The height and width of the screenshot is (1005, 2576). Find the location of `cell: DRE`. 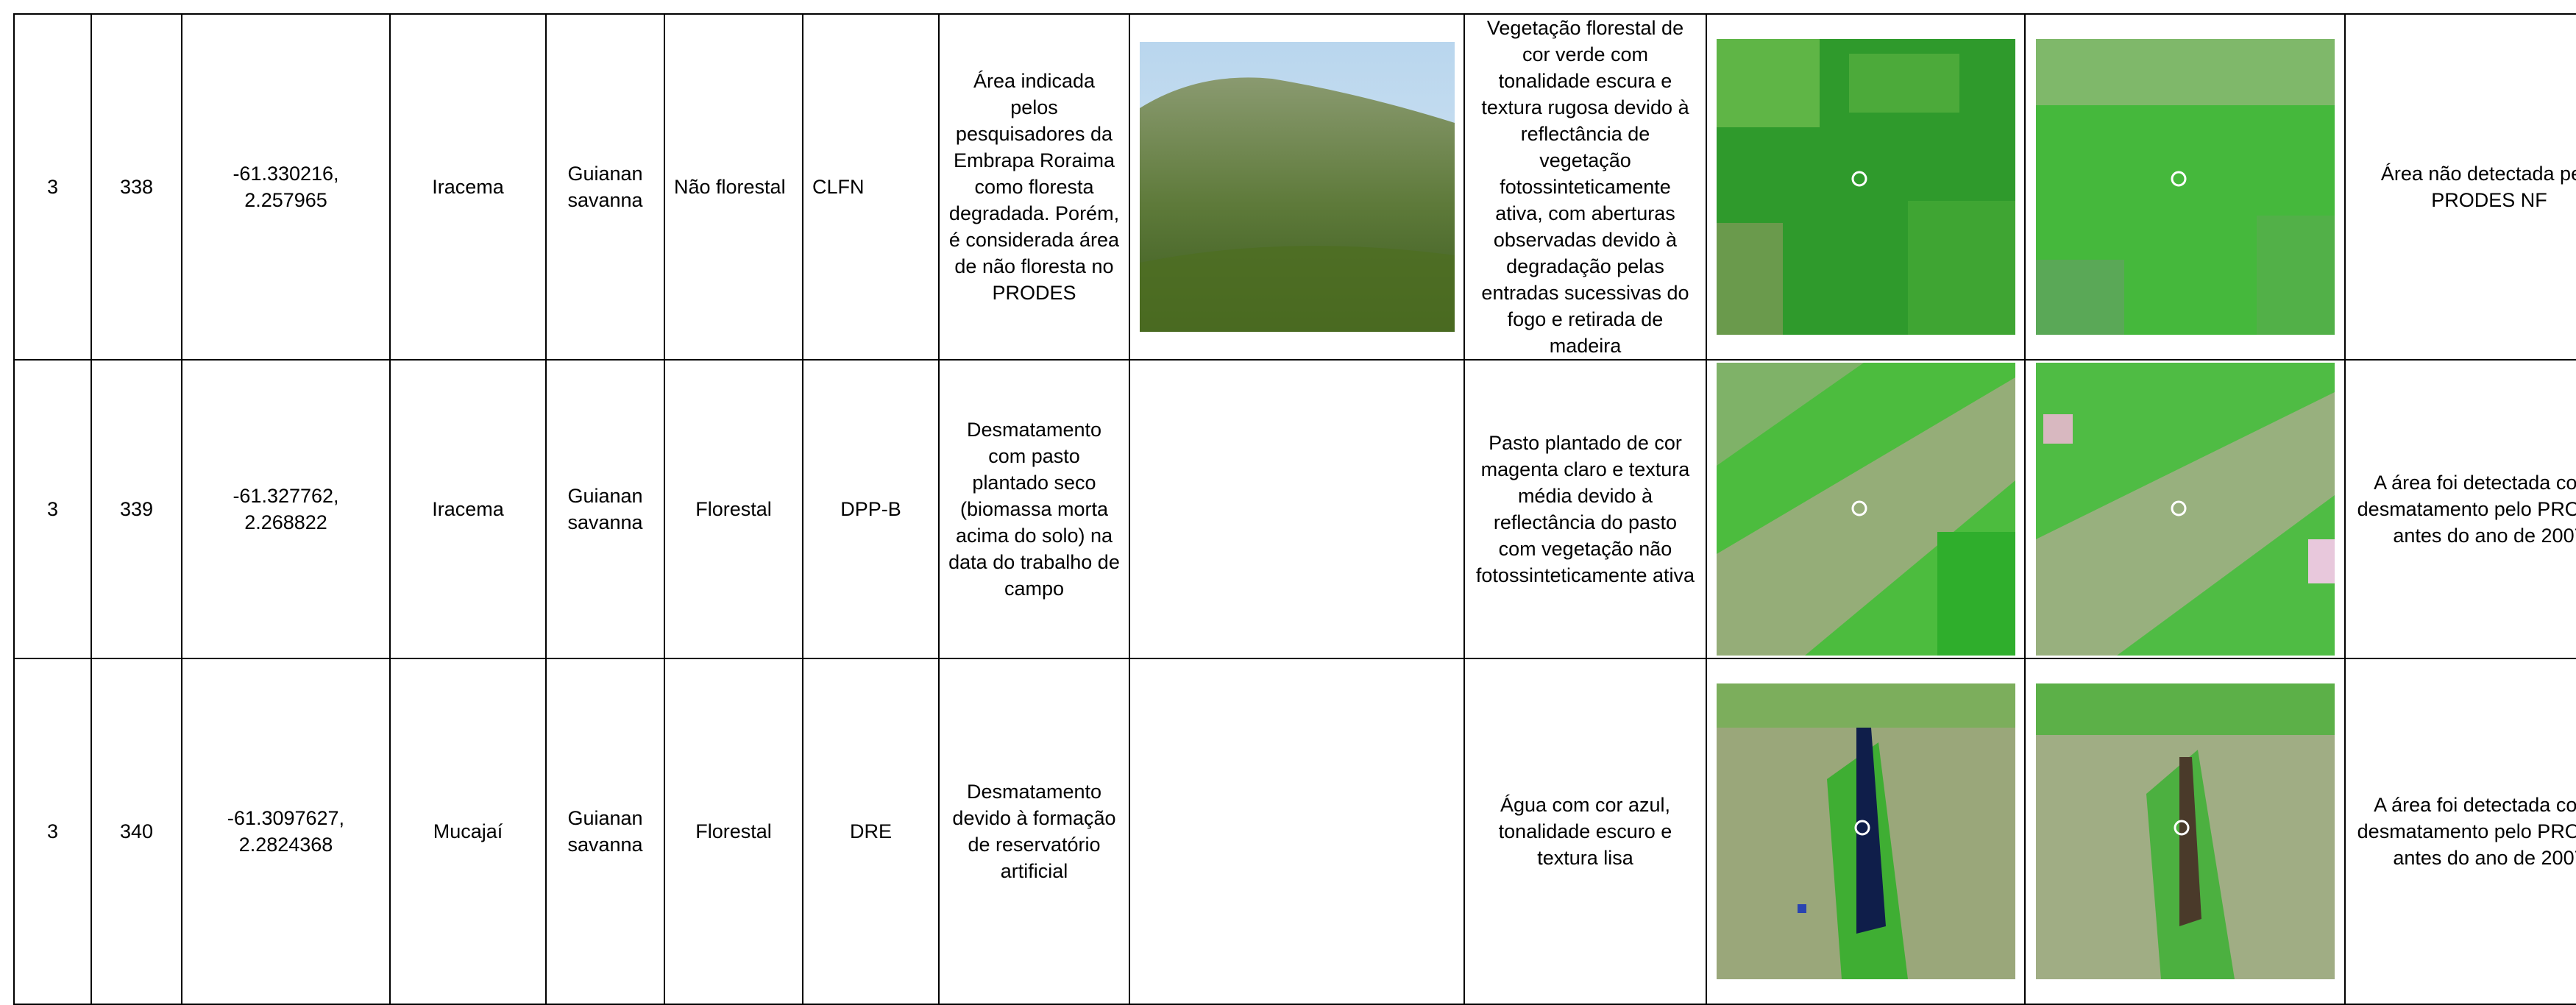

cell: DRE is located at coordinates (871, 831).